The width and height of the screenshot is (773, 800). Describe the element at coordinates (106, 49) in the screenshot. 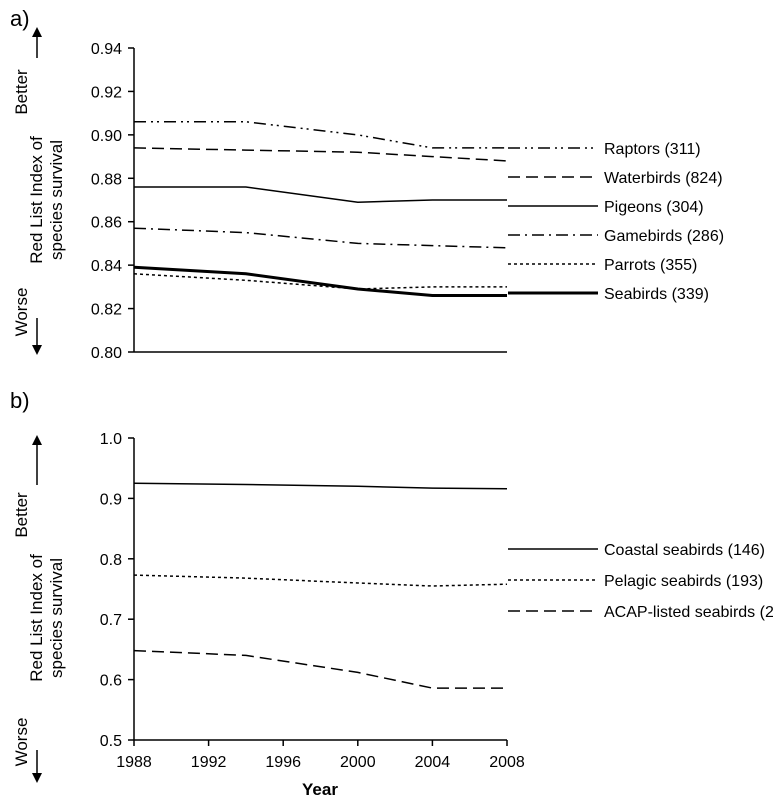

I see `y-tick-label: 0.94` at that location.